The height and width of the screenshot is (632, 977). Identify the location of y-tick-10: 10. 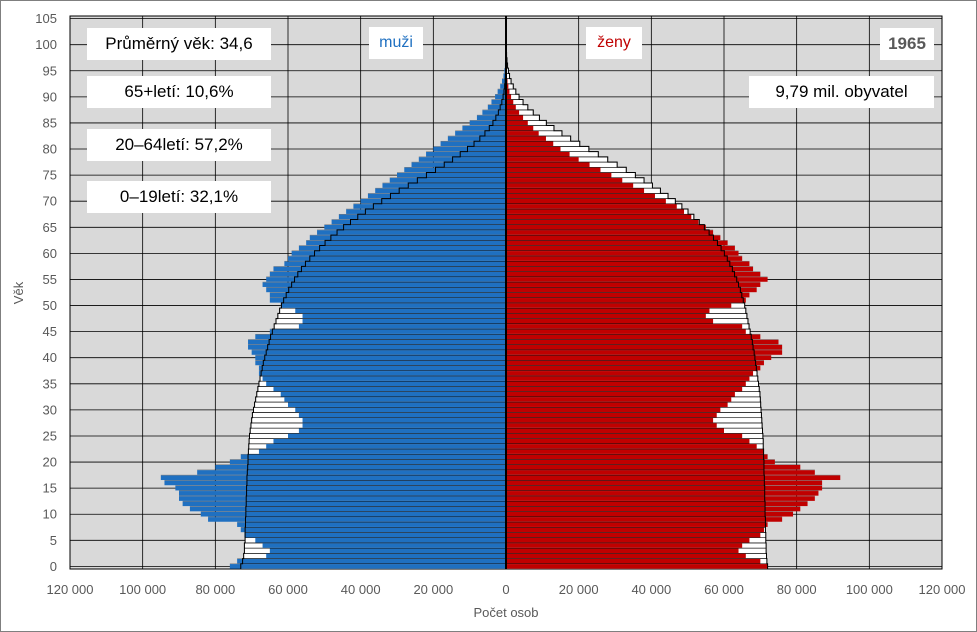
(50, 514).